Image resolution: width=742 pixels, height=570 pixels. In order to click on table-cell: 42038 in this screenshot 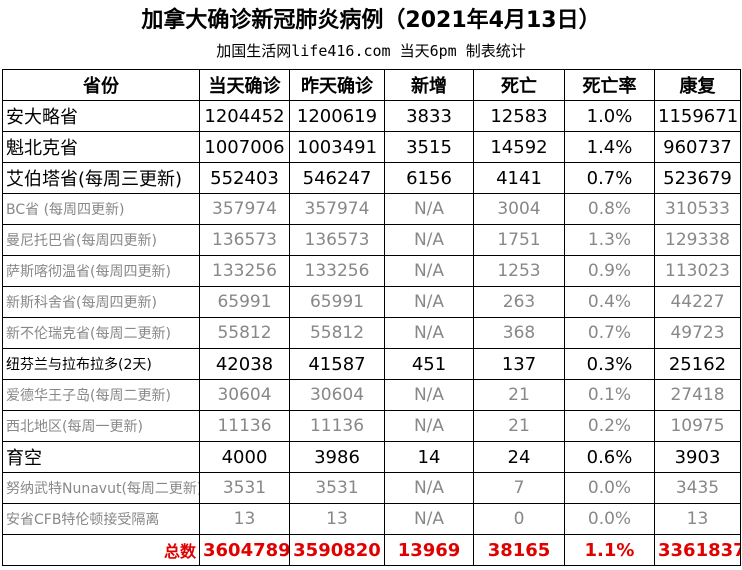, I will do `click(244, 364)`.